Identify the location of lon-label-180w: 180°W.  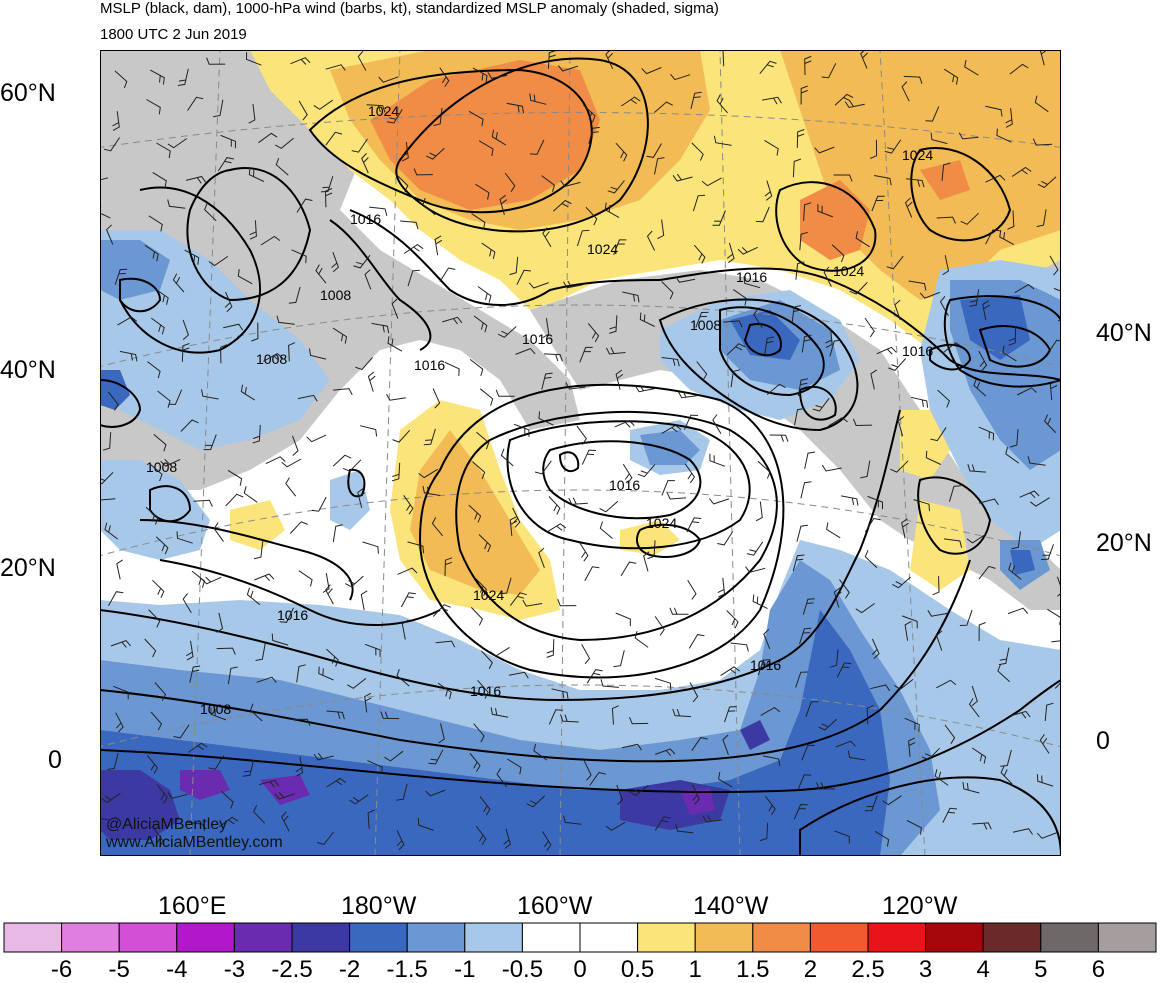
(379, 906).